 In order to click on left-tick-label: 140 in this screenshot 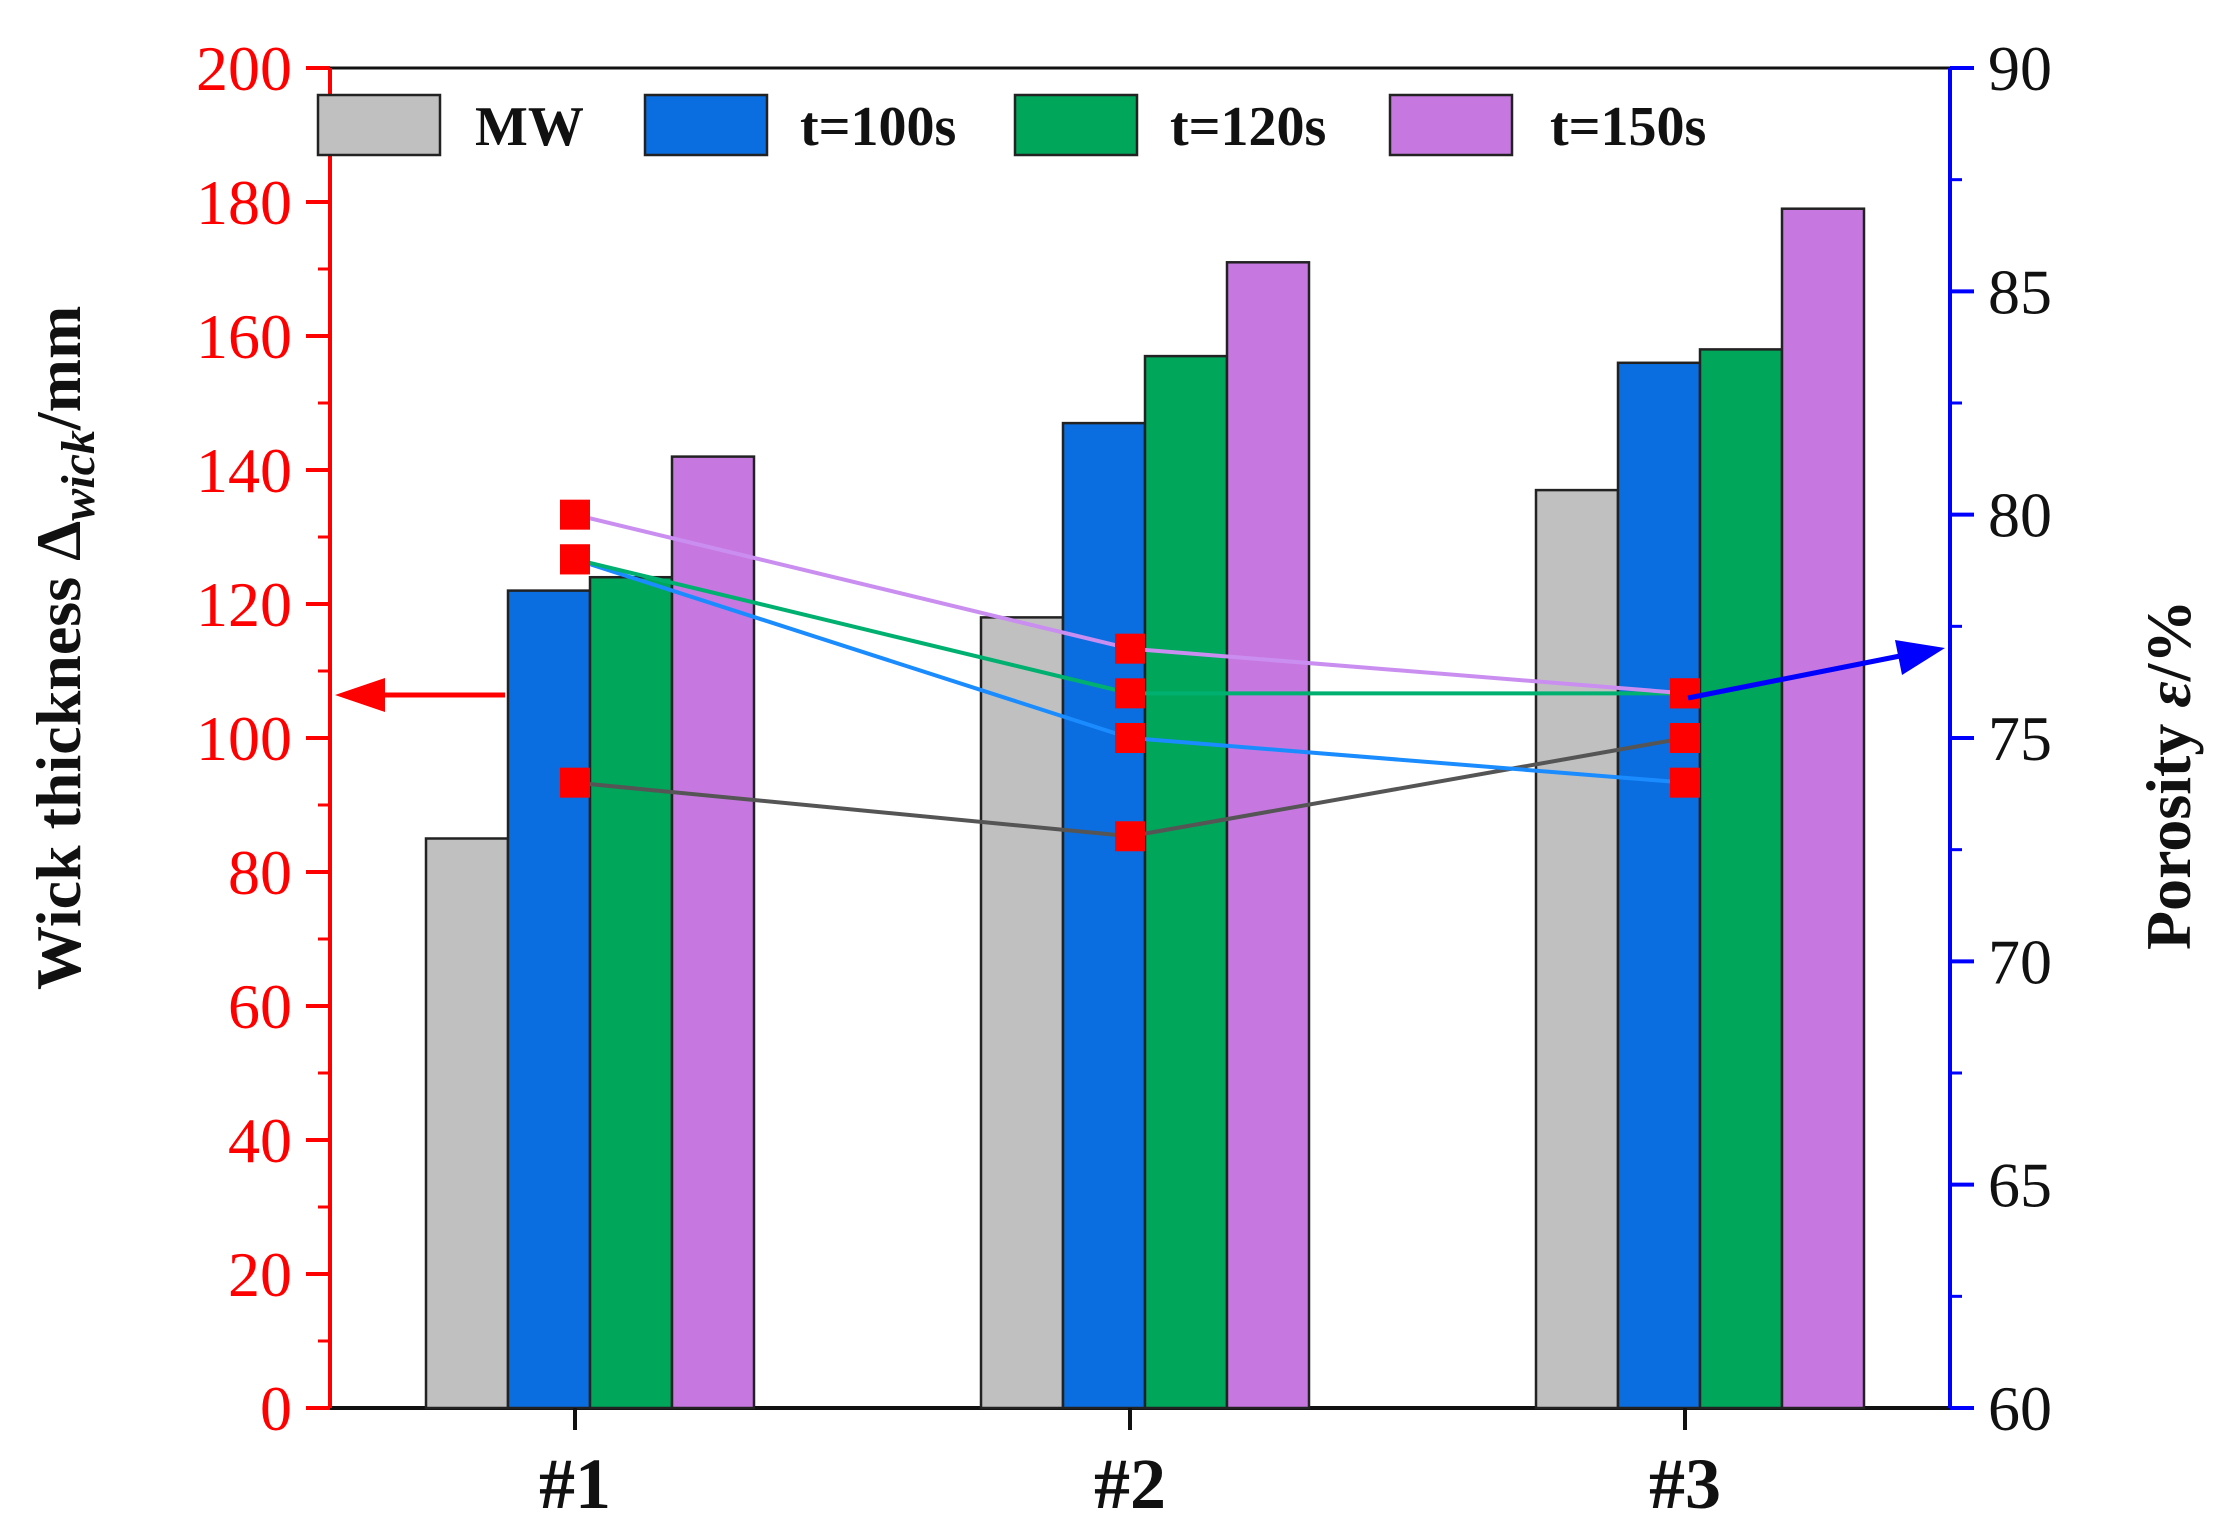, I will do `click(244, 470)`.